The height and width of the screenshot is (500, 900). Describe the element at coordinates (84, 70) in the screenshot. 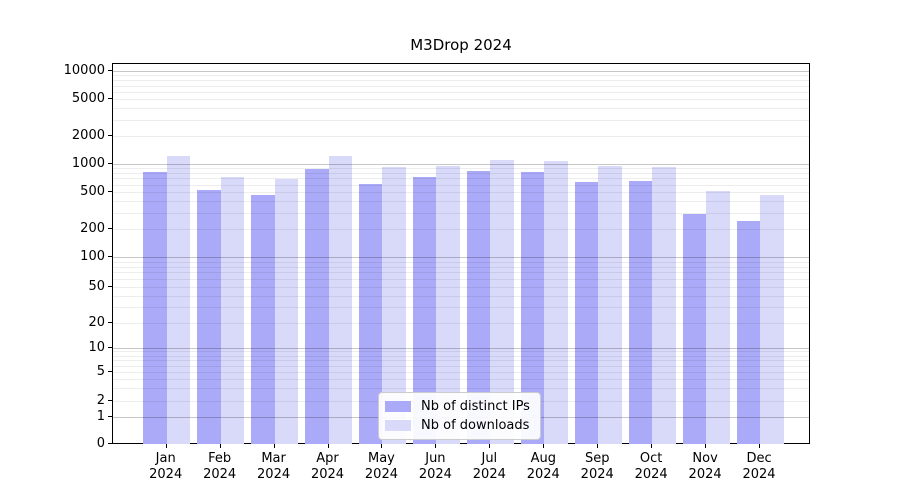

I see `y-tick-label: 10000` at that location.